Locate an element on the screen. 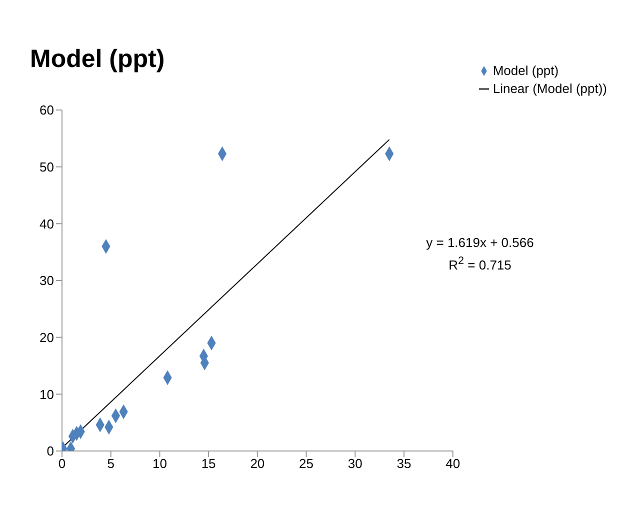  x-tick-label: 15 is located at coordinates (208, 464).